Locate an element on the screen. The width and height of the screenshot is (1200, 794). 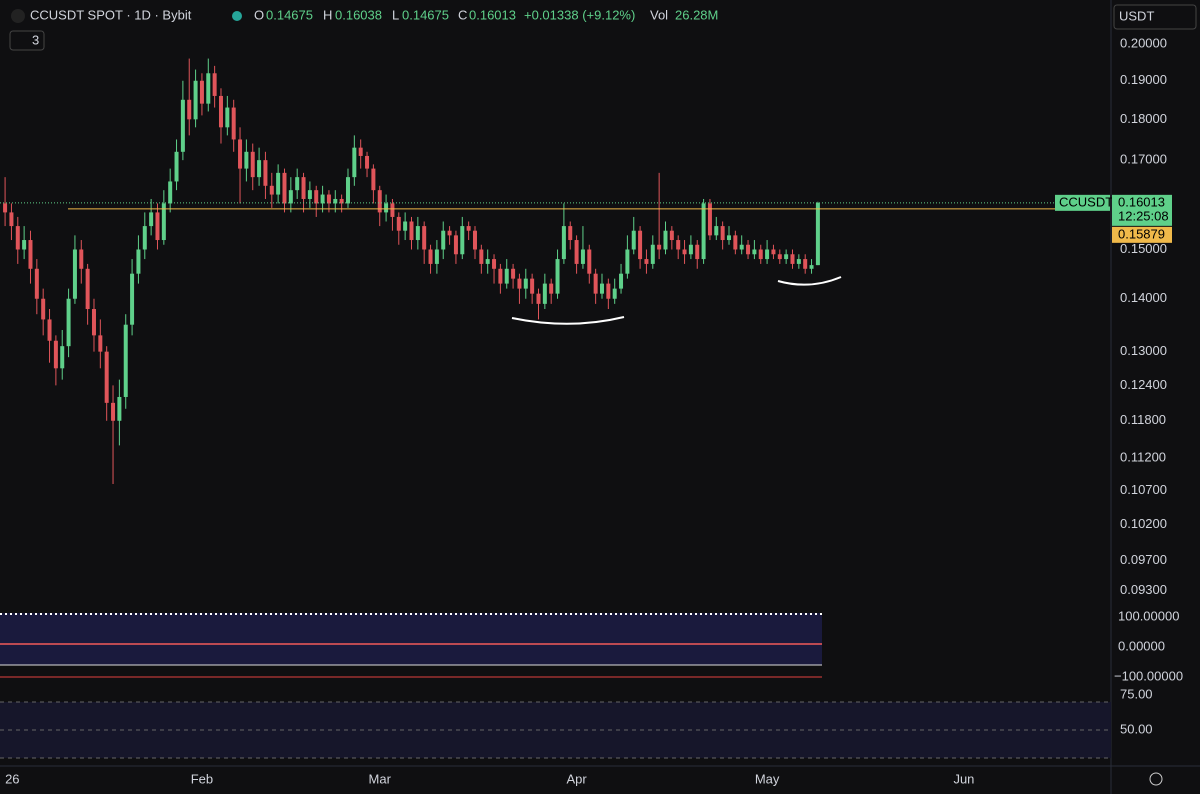
symbol-icon is located at coordinates (18, 16).